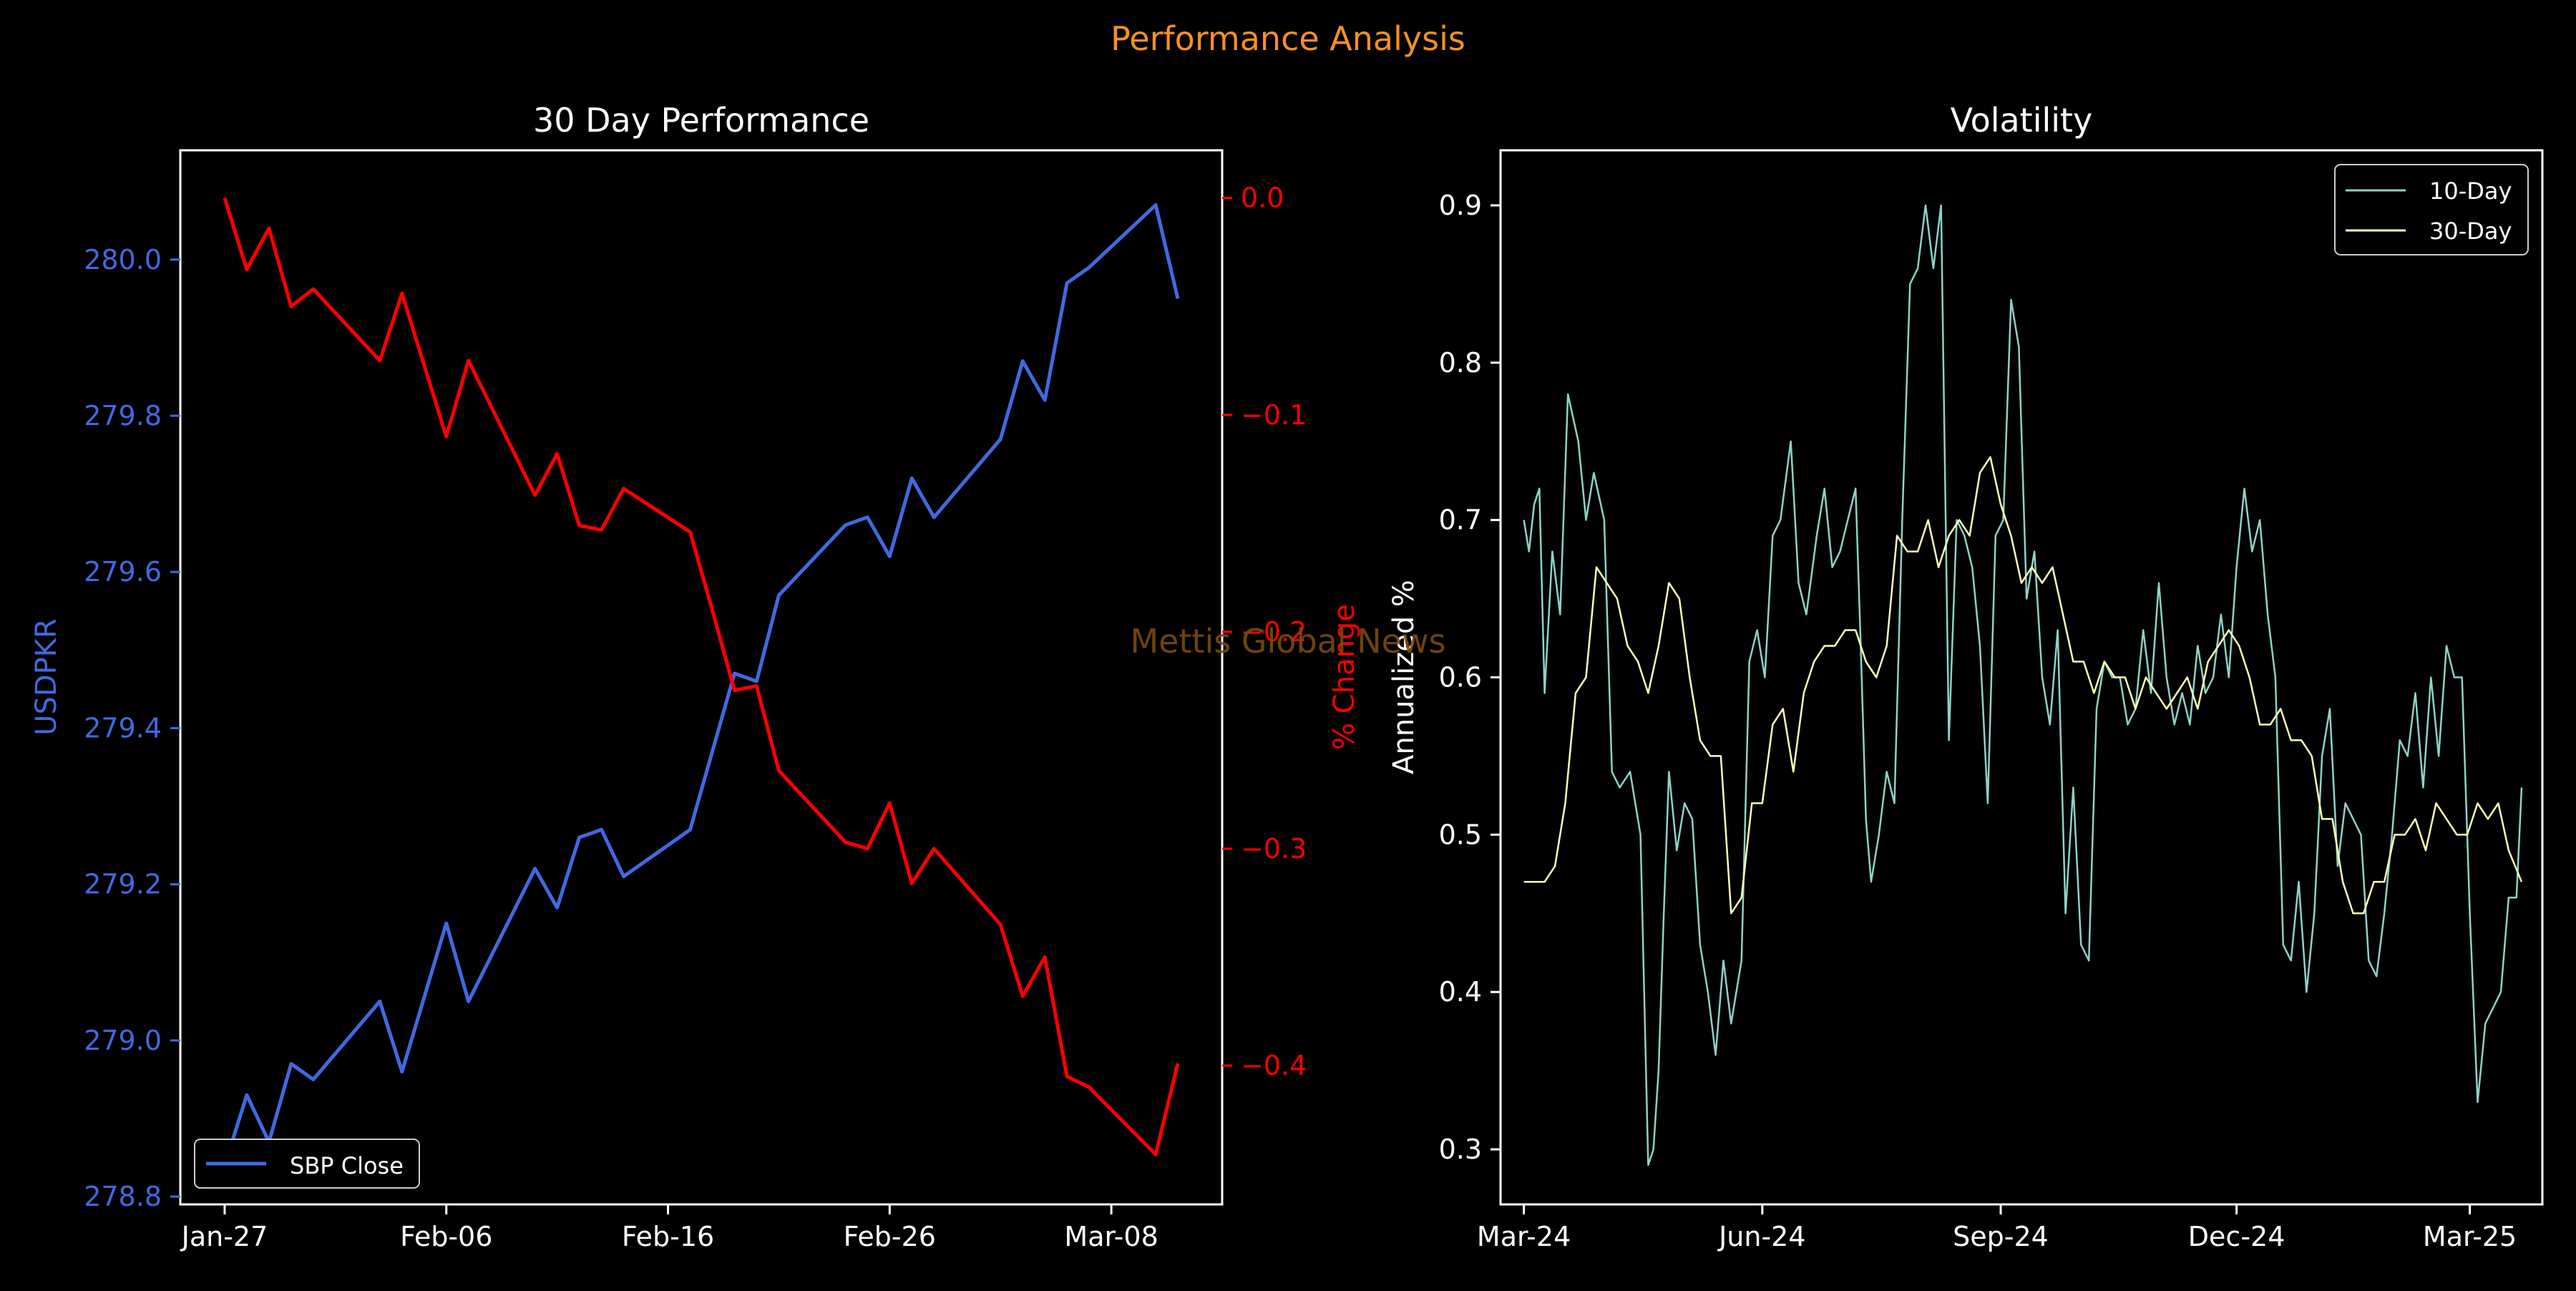  What do you see at coordinates (1460, 520) in the screenshot?
I see `y-tick-label: 0.7` at bounding box center [1460, 520].